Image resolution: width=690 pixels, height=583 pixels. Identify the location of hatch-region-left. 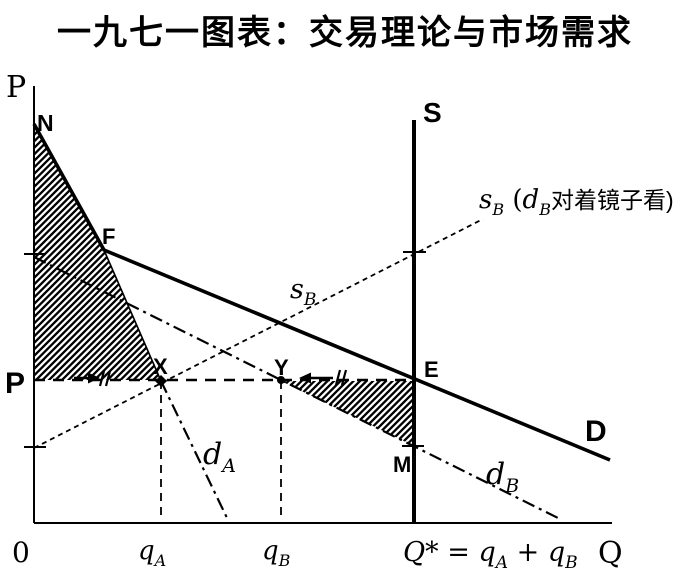
(97, 252).